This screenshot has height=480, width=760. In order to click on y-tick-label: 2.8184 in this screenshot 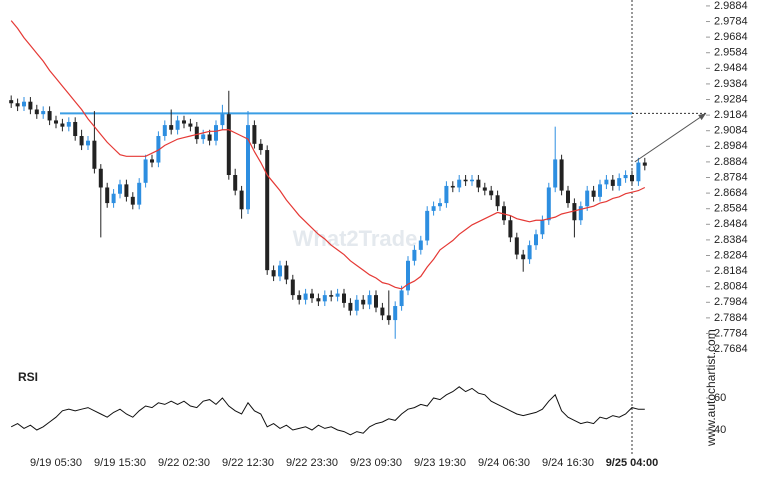, I will do `click(731, 271)`.